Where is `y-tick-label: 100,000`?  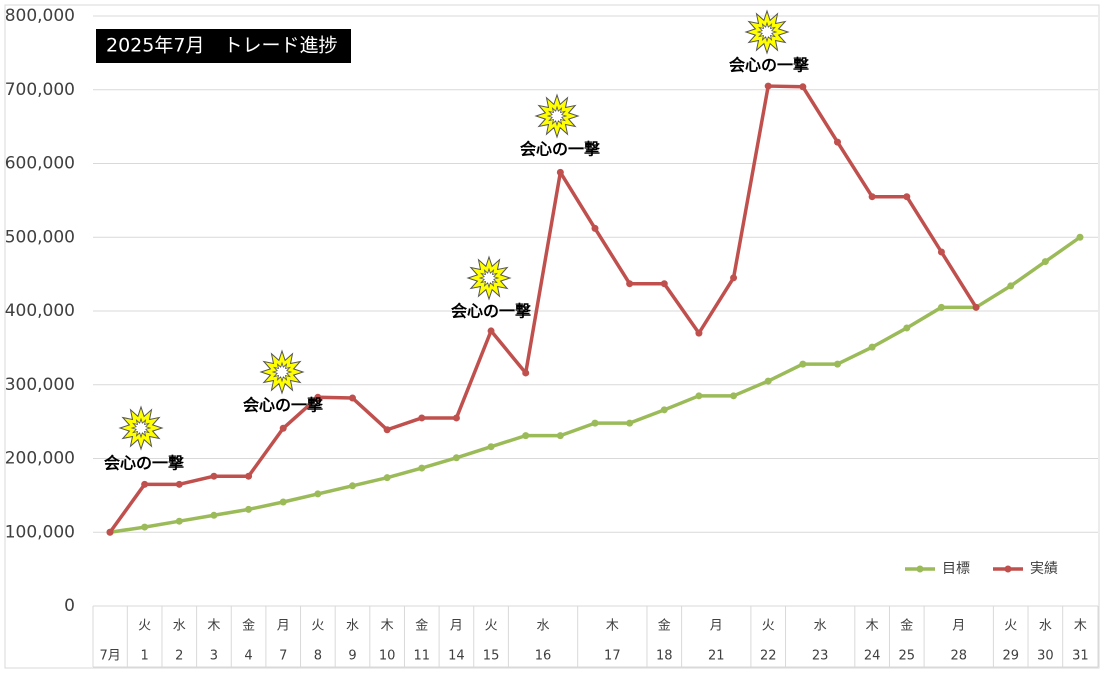 y-tick-label: 100,000 is located at coordinates (40, 532).